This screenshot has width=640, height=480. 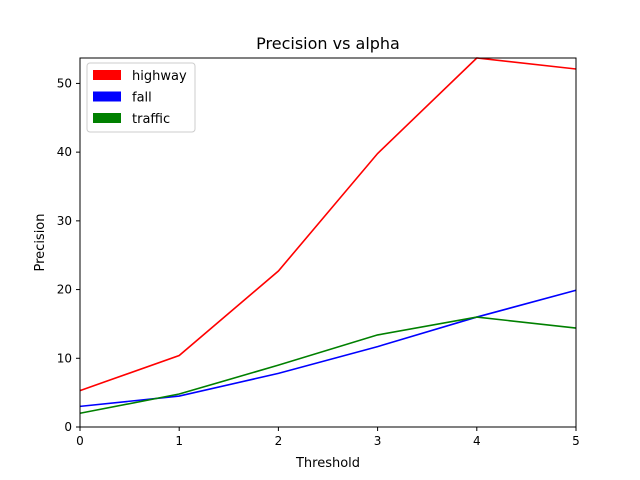 What do you see at coordinates (64, 152) in the screenshot?
I see `y-tick-label: 40` at bounding box center [64, 152].